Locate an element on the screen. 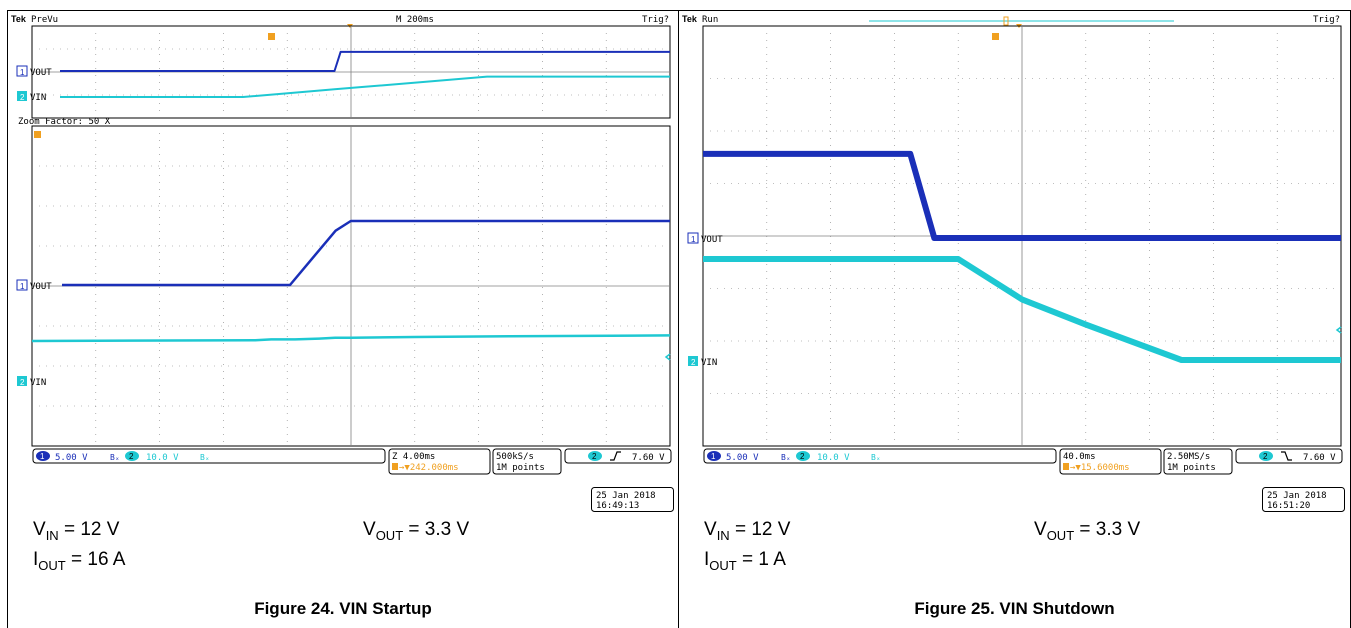 This screenshot has width=1351, height=628. figure-caption: Figure 24. VIN Startup is located at coordinates (343, 608).